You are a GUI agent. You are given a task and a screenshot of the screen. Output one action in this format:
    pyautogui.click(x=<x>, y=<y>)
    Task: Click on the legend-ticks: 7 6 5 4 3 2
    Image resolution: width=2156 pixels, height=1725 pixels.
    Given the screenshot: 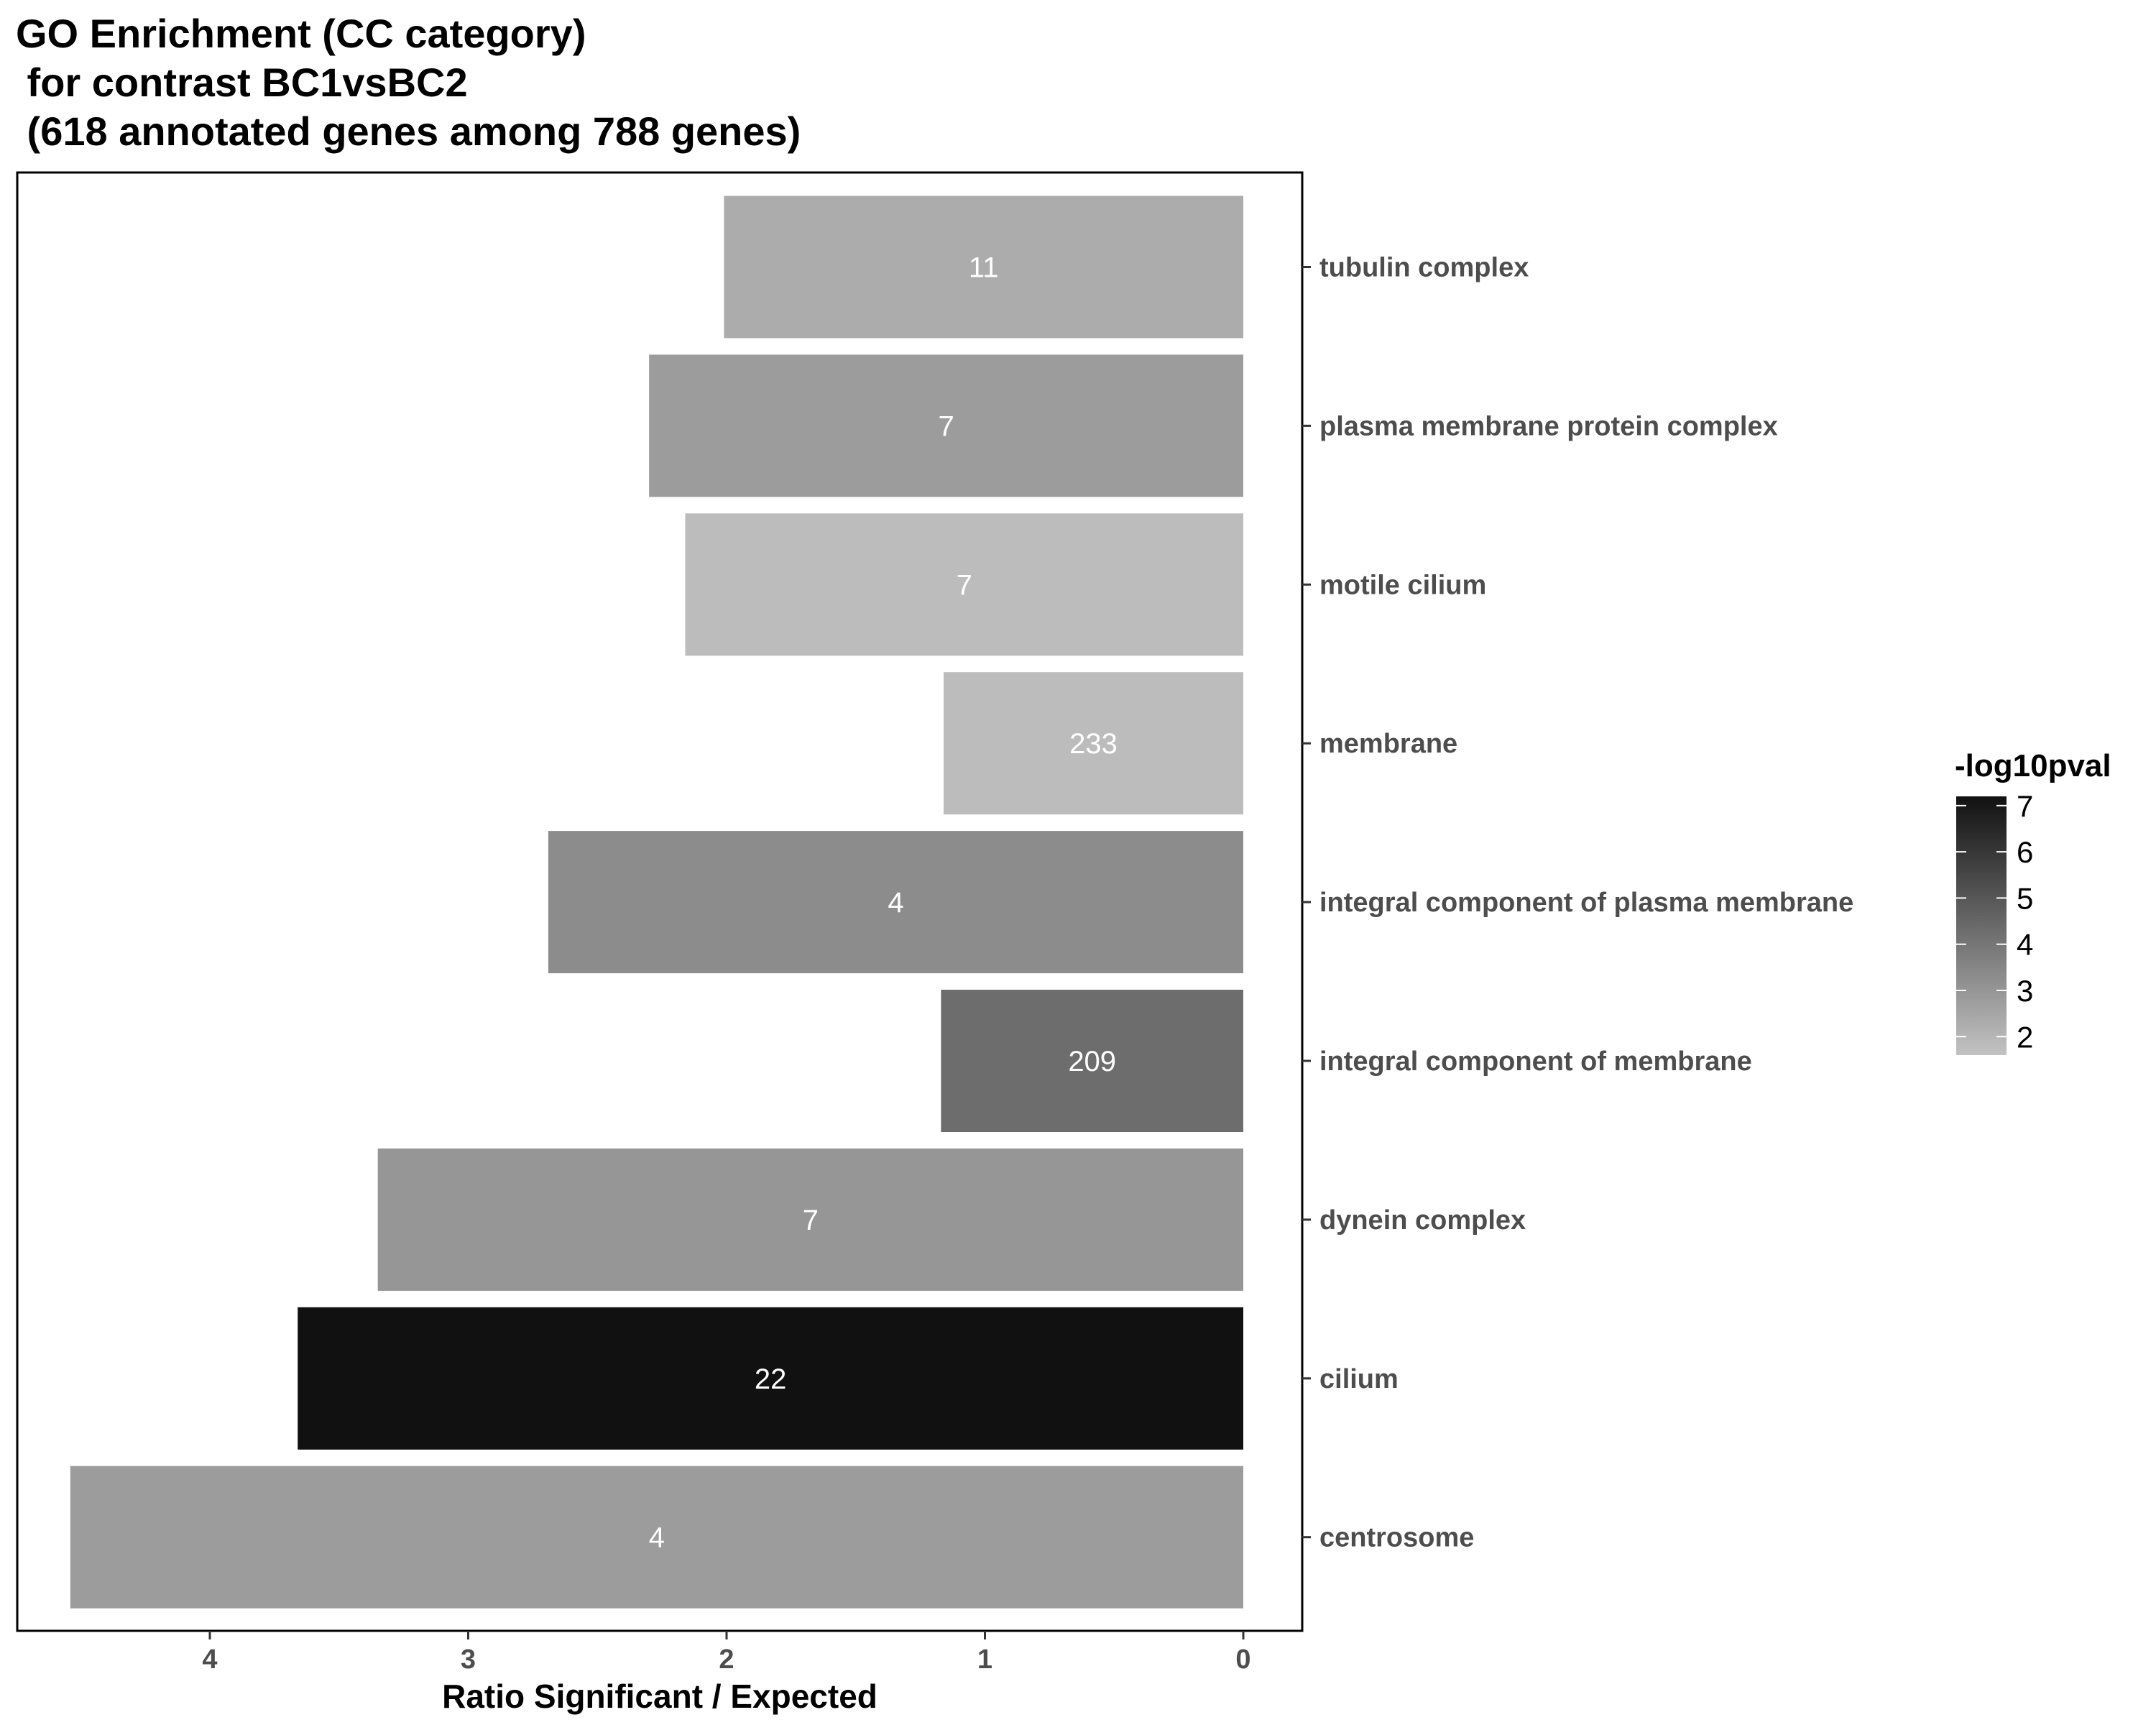 What is the action you would take?
    pyautogui.click(x=1994, y=921)
    